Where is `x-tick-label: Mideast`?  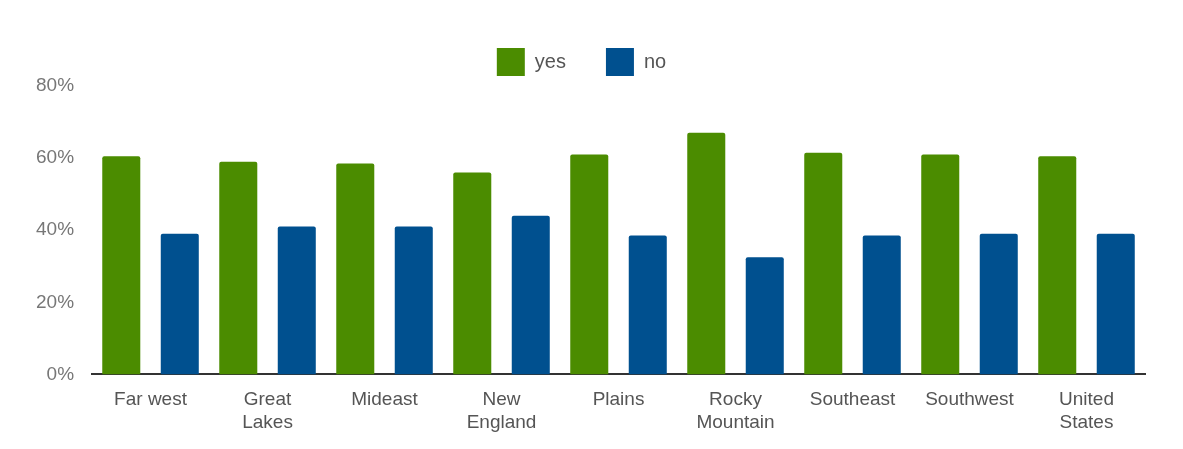
x-tick-label: Mideast is located at coordinates (385, 399).